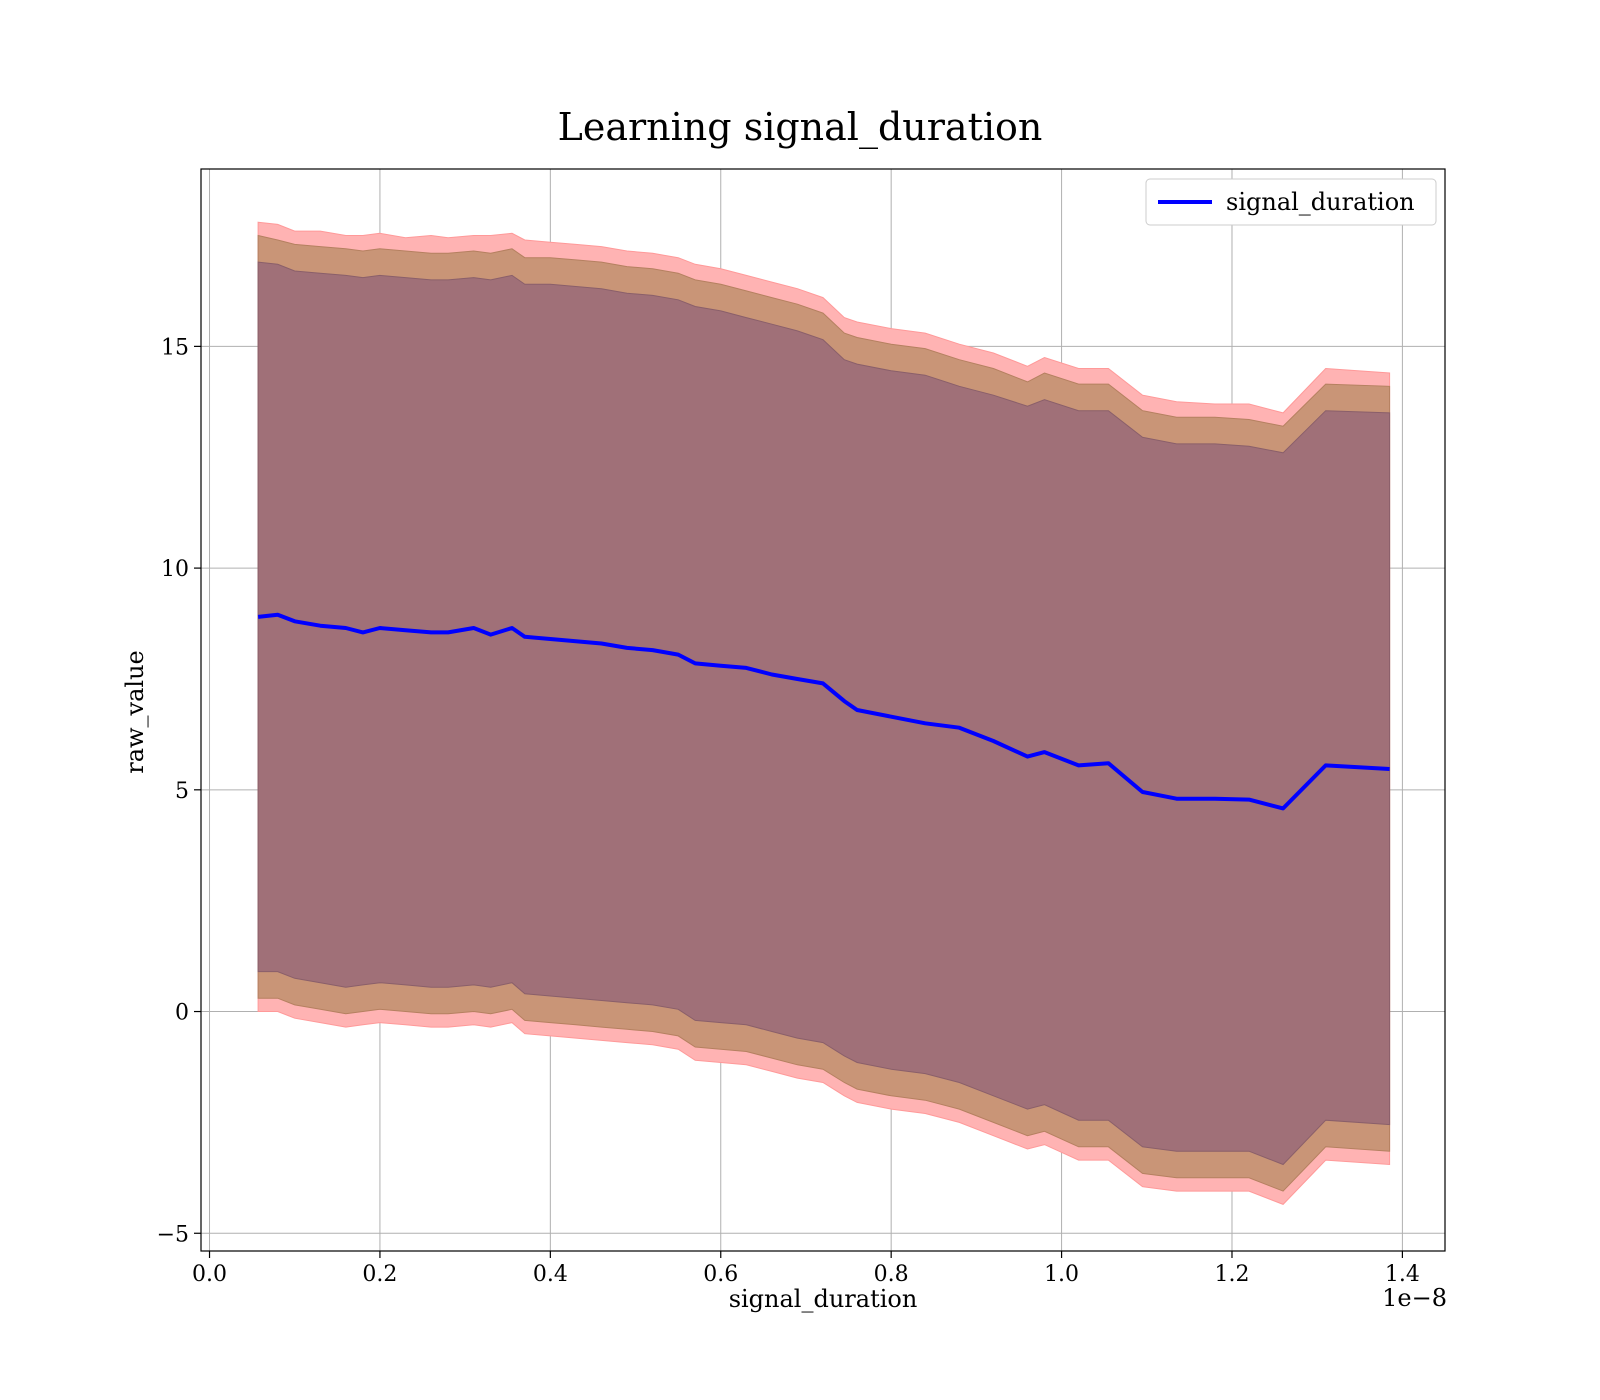  What do you see at coordinates (1231, 1274) in the screenshot?
I see `x-tick-label: 1.2` at bounding box center [1231, 1274].